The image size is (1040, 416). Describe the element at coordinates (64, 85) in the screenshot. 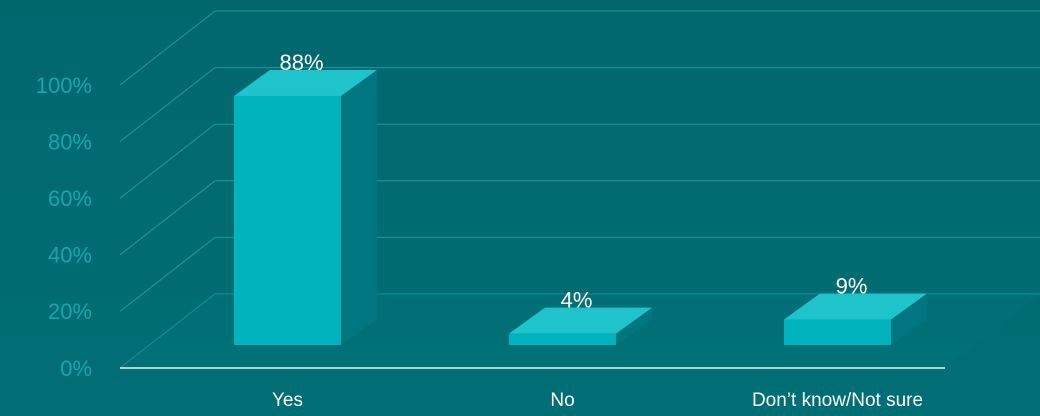

I see `y-tick-label: 100%` at that location.